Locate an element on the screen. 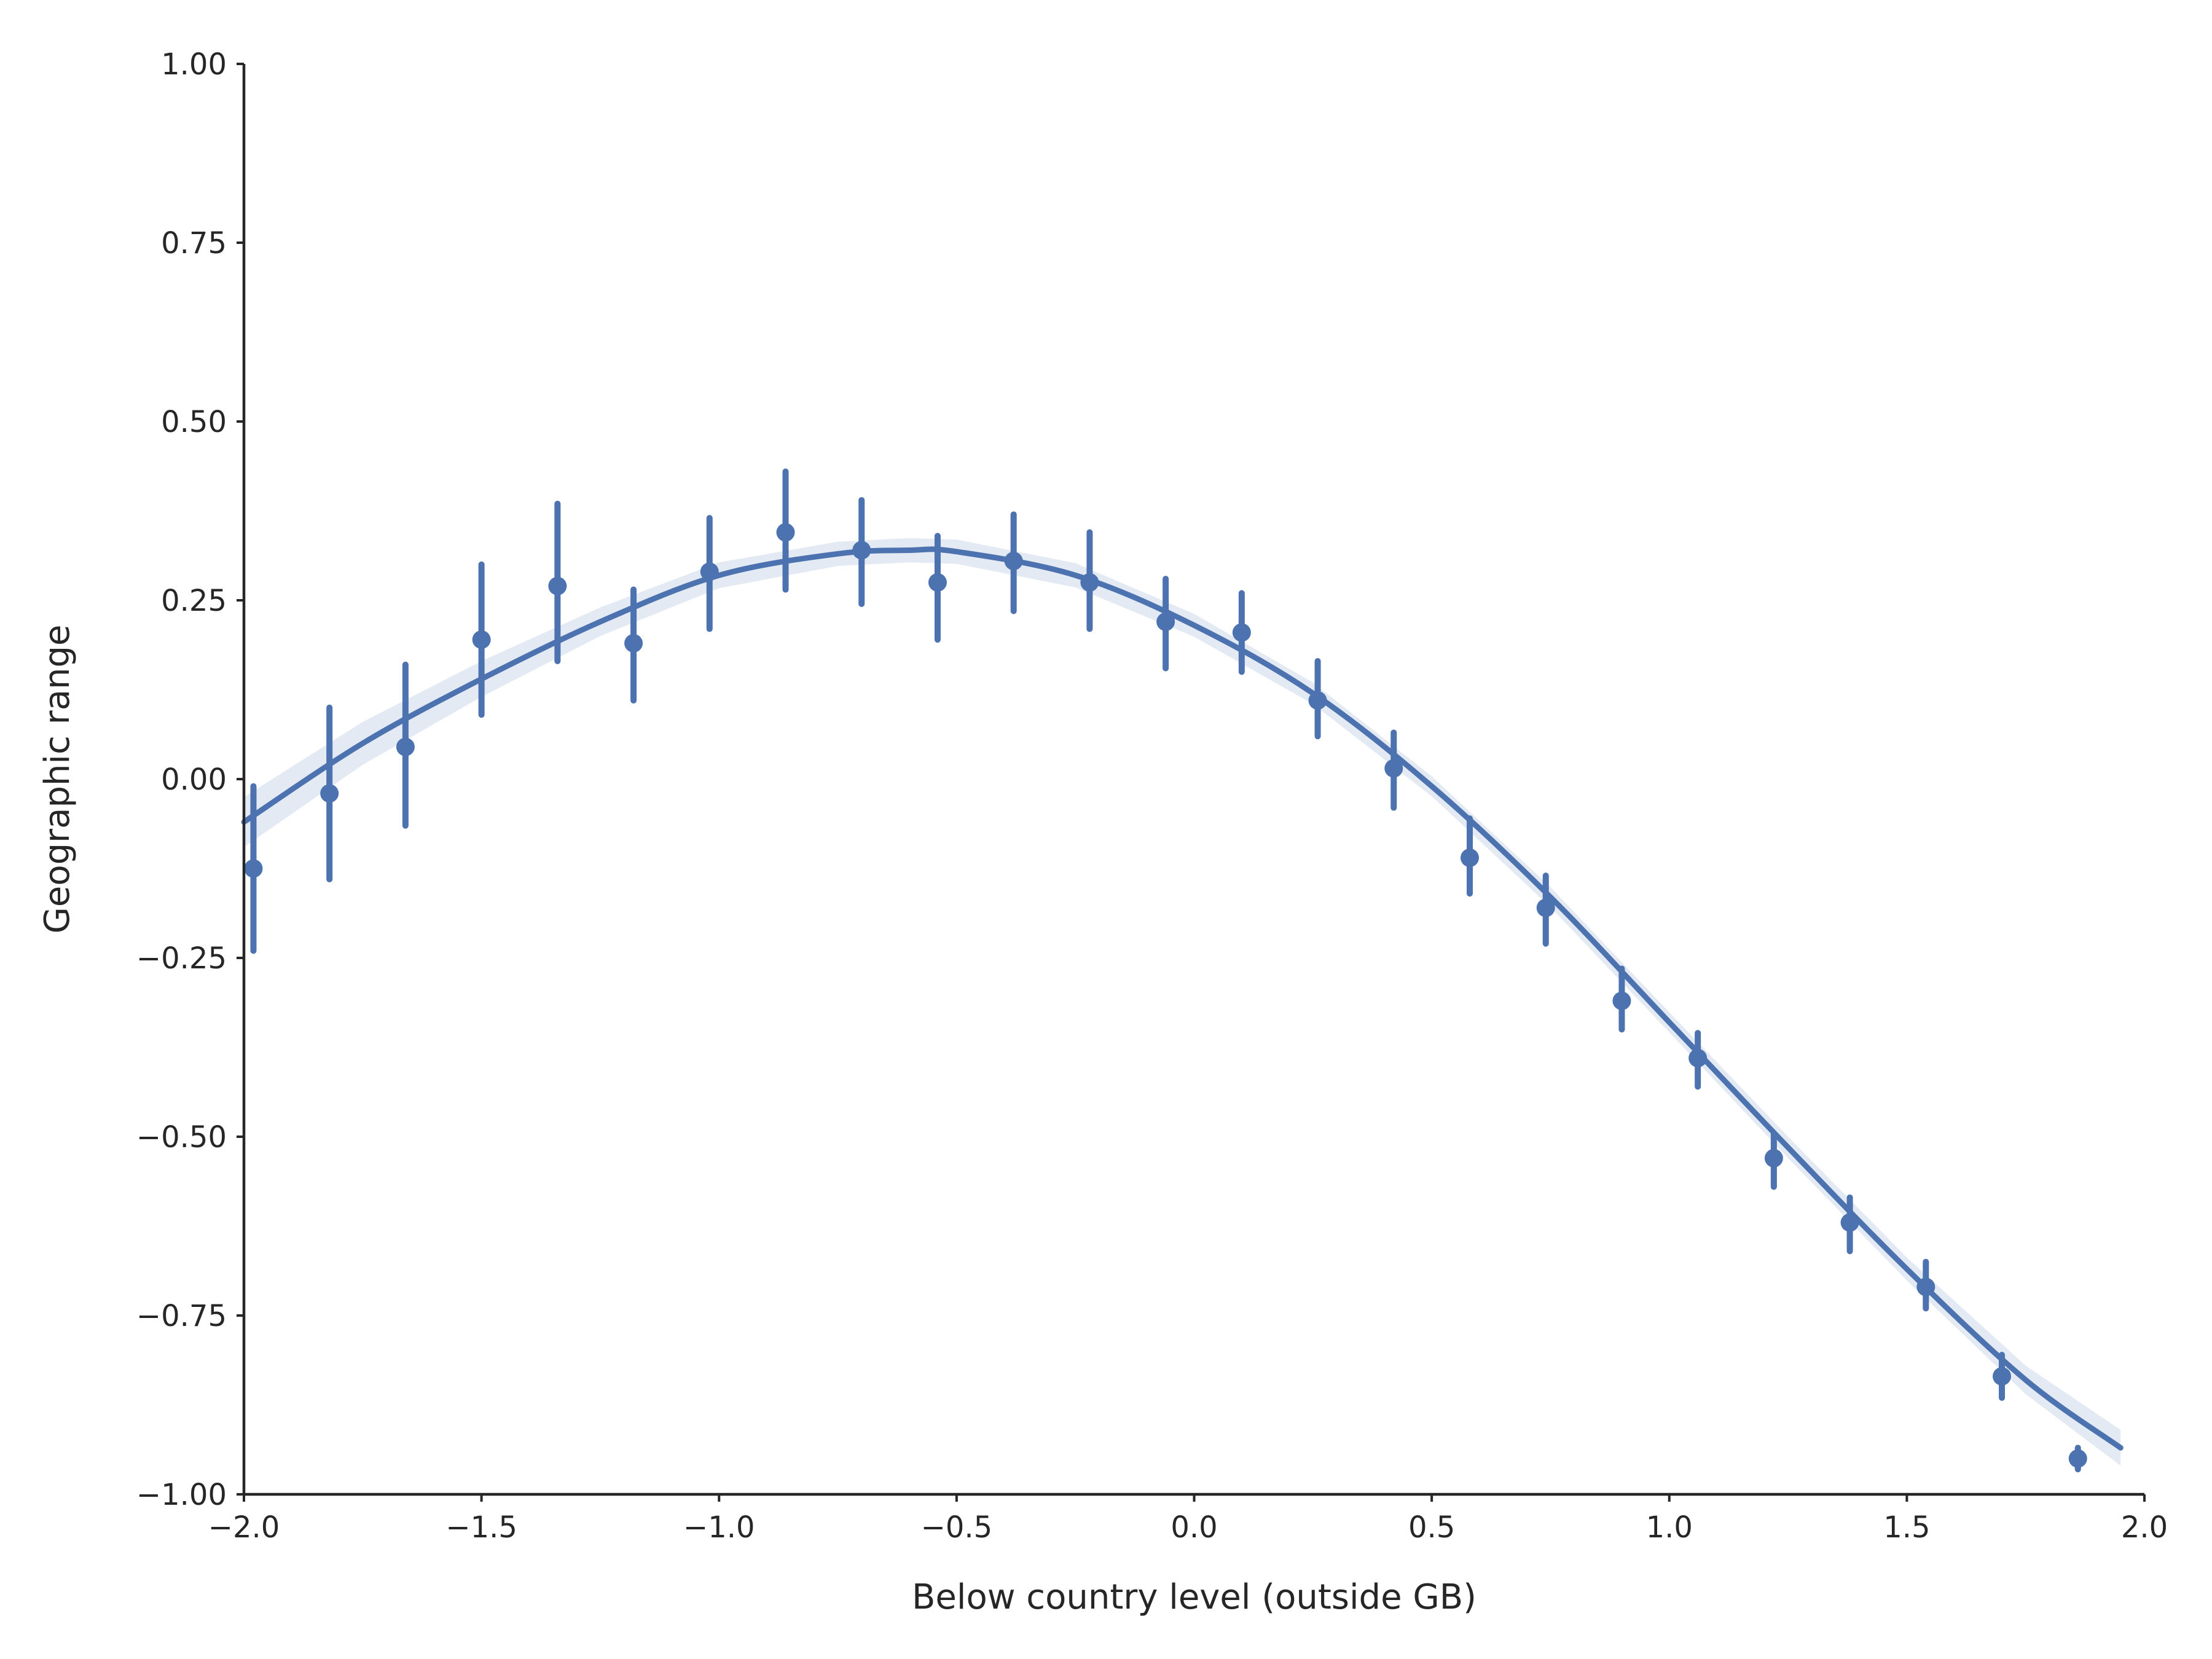  y-axis-ticks: 1.00 0.75 0.50 0.25 0.00 −0.25 −0.50 −0.75 −1.00 is located at coordinates (190, 779).